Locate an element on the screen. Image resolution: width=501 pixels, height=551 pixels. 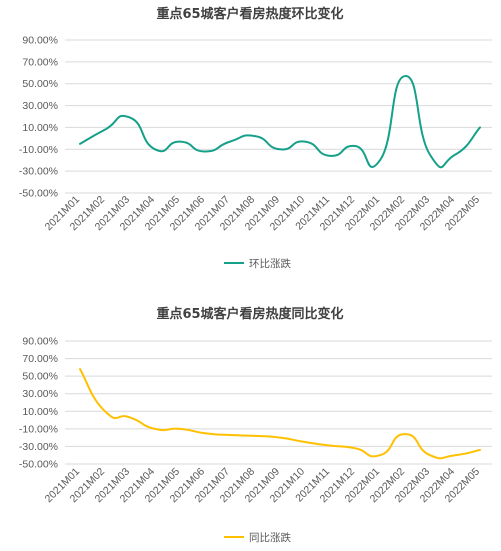
chart-title: 重点65城客户看房热度同比变化 is located at coordinates (249, 314).